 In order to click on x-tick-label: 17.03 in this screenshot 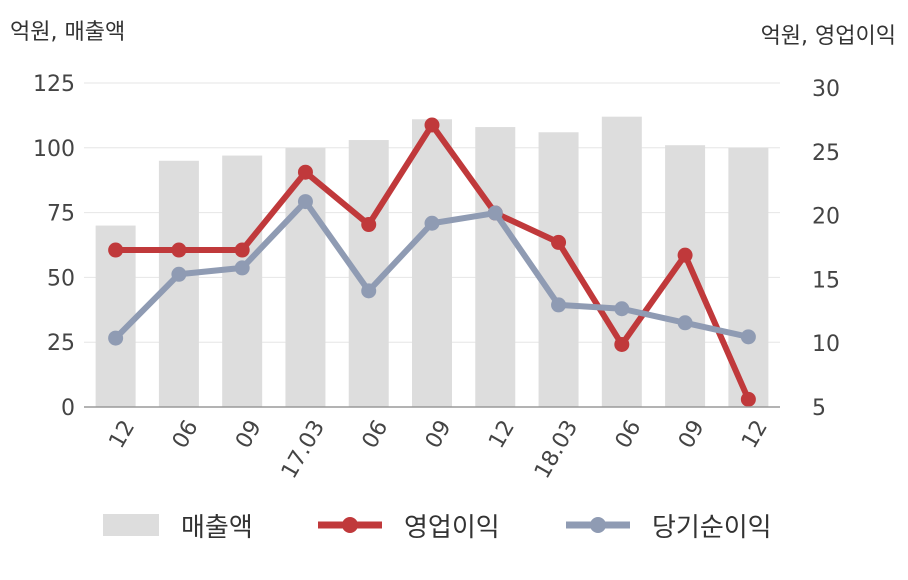, I will do `click(303, 449)`.